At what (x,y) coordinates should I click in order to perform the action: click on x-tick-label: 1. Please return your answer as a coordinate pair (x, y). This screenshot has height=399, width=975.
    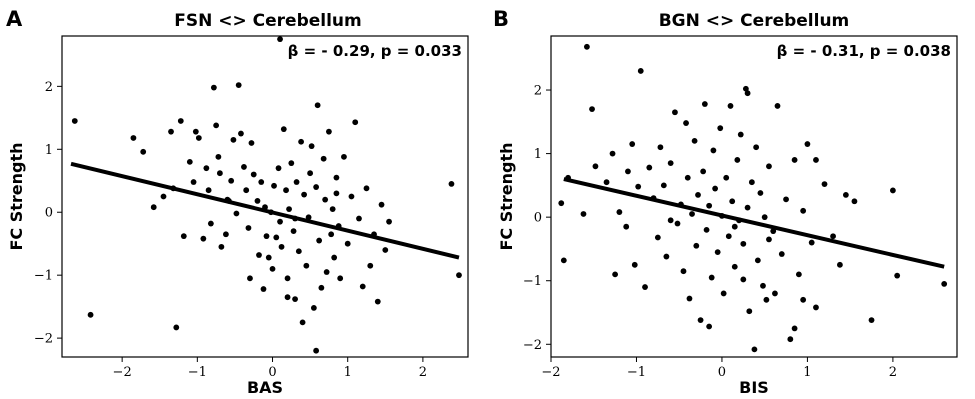
    Looking at the image, I should click on (348, 372).